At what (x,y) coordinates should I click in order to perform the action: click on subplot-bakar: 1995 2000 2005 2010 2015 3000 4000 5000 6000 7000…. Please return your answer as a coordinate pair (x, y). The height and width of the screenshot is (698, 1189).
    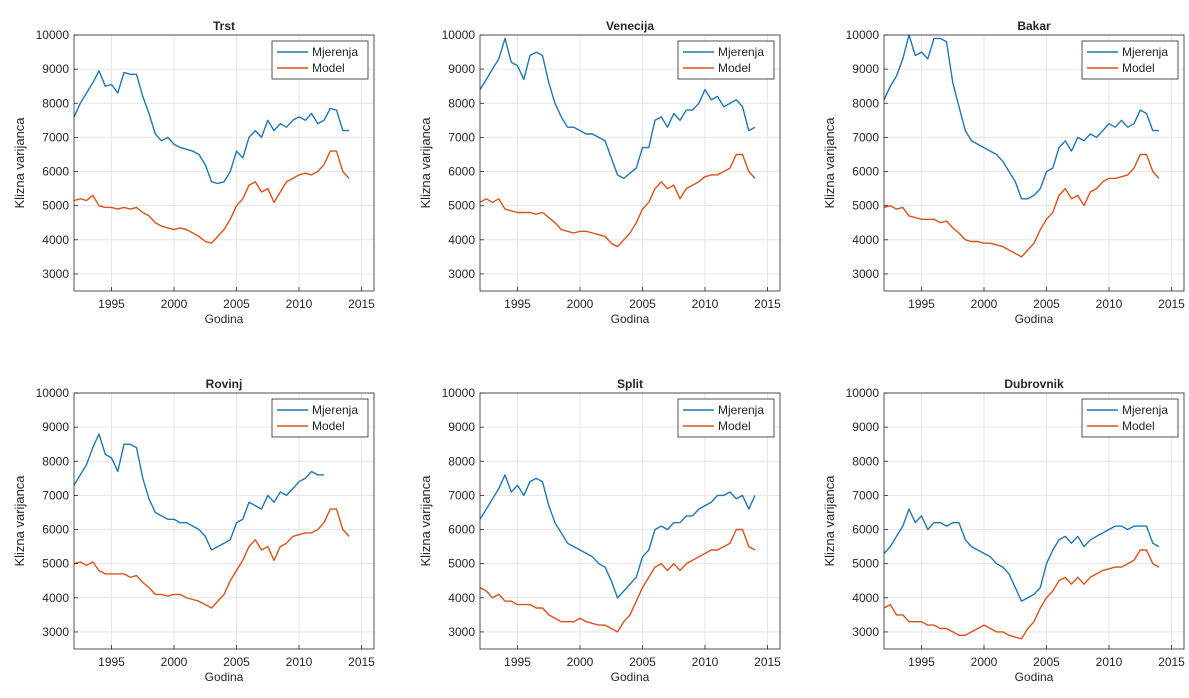
    Looking at the image, I should click on (1003, 172).